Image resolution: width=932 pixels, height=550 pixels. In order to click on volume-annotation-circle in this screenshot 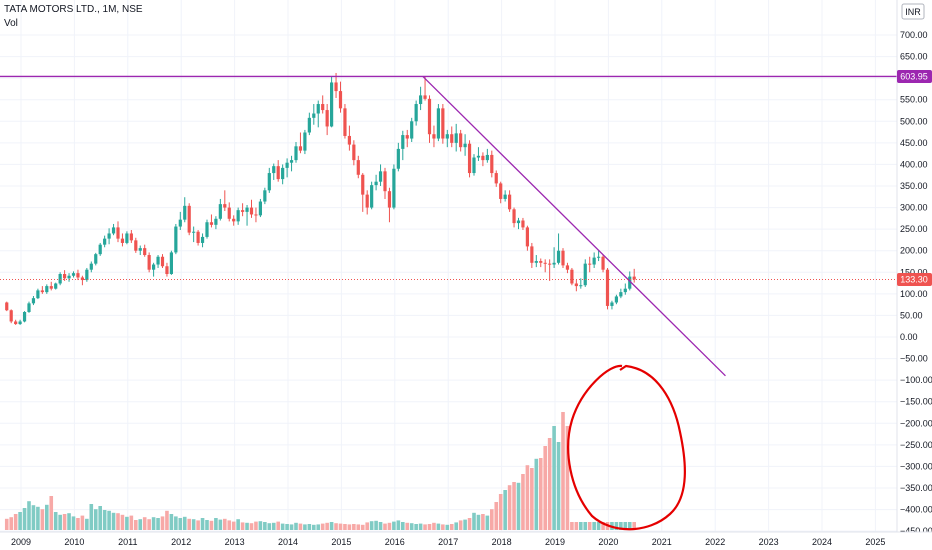, I will do `click(626, 447)`.